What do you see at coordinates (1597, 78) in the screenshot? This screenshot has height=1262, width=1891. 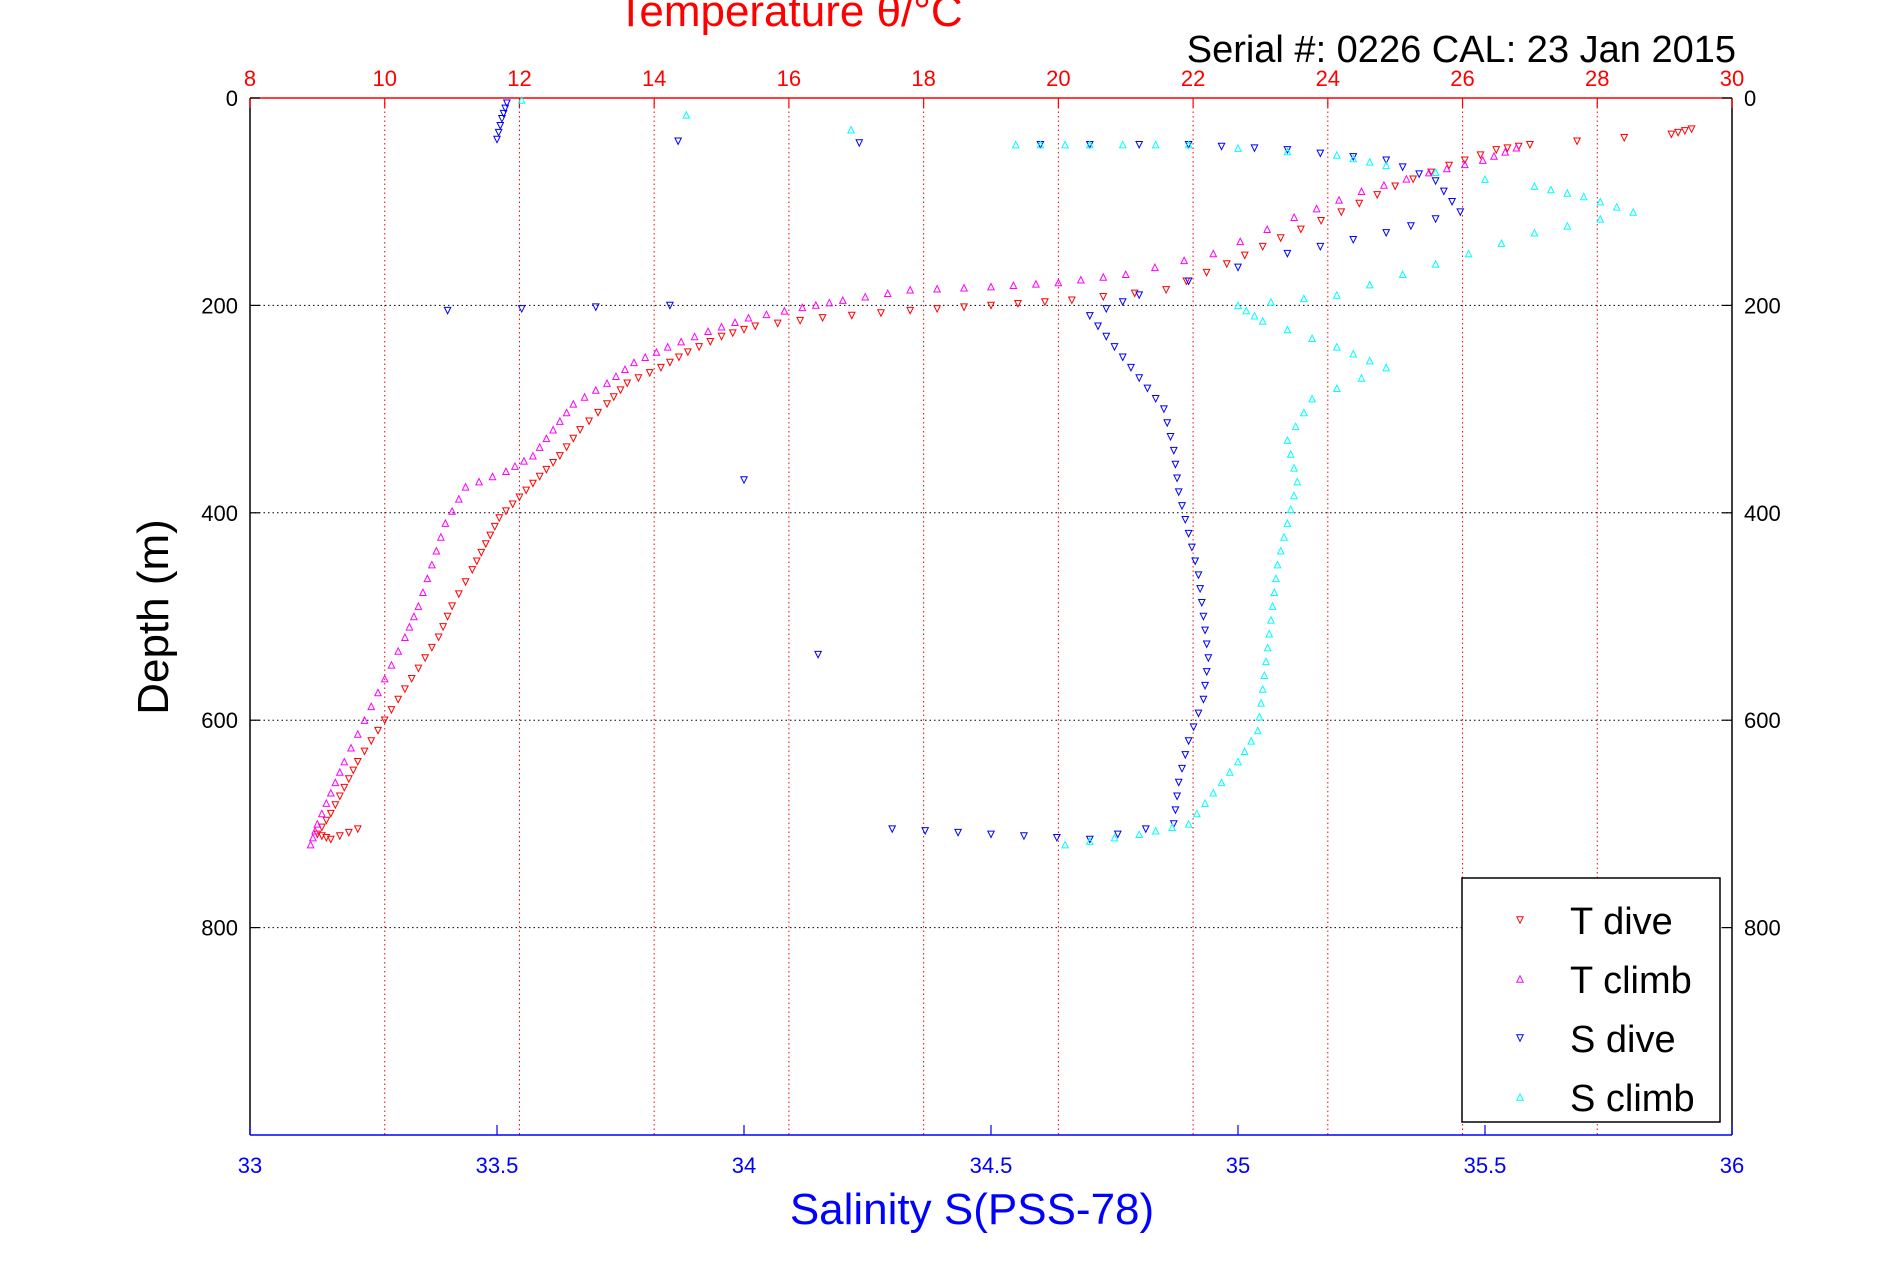 I see `top-tick-label: 28` at bounding box center [1597, 78].